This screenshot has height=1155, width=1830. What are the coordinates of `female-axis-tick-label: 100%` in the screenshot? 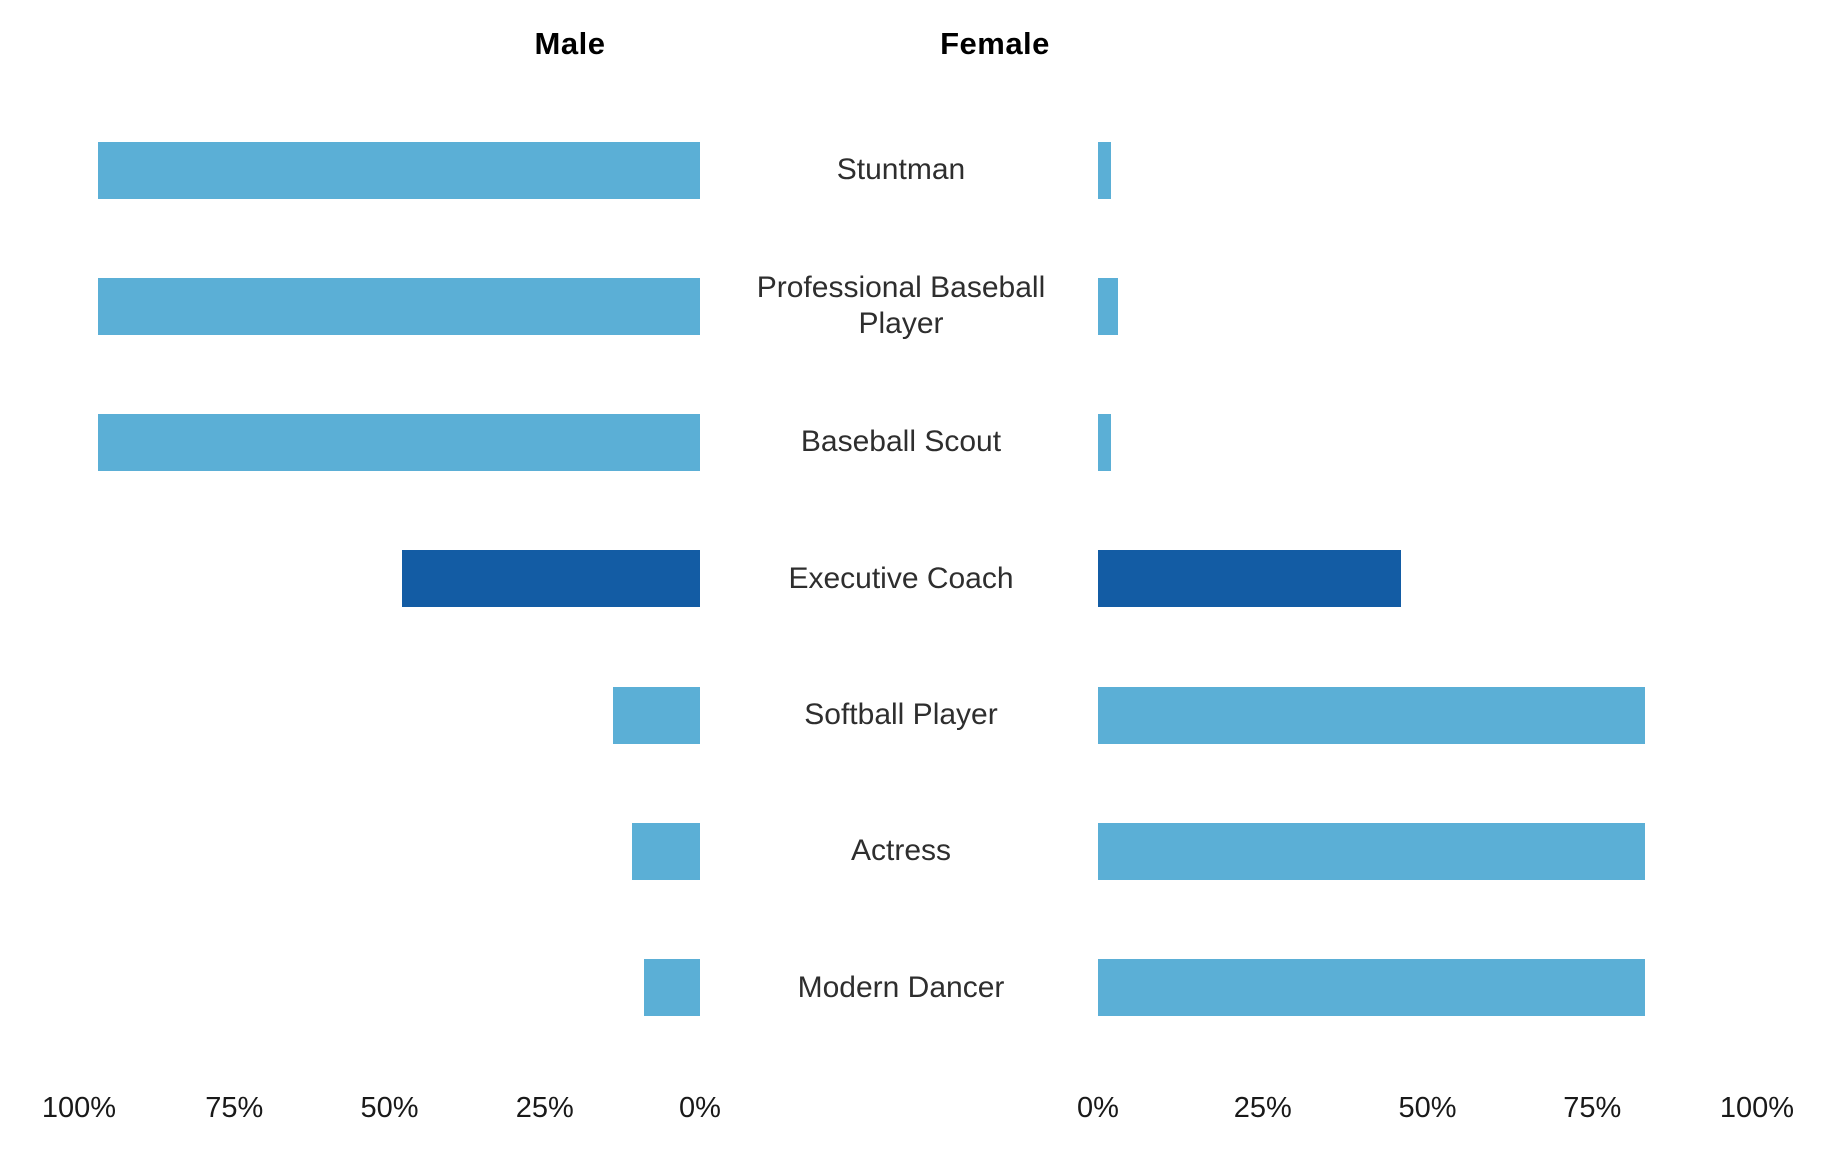 It's located at (1757, 1108).